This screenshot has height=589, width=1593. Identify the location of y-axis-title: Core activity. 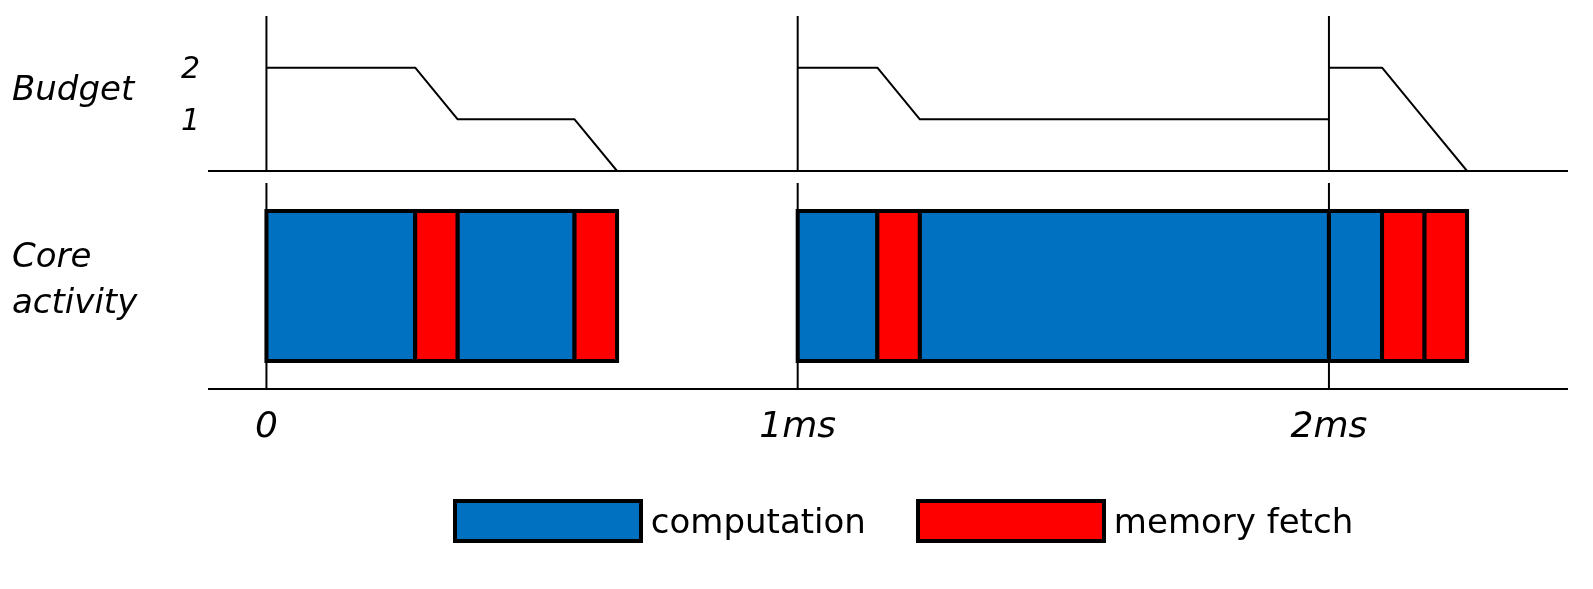
(75, 278).